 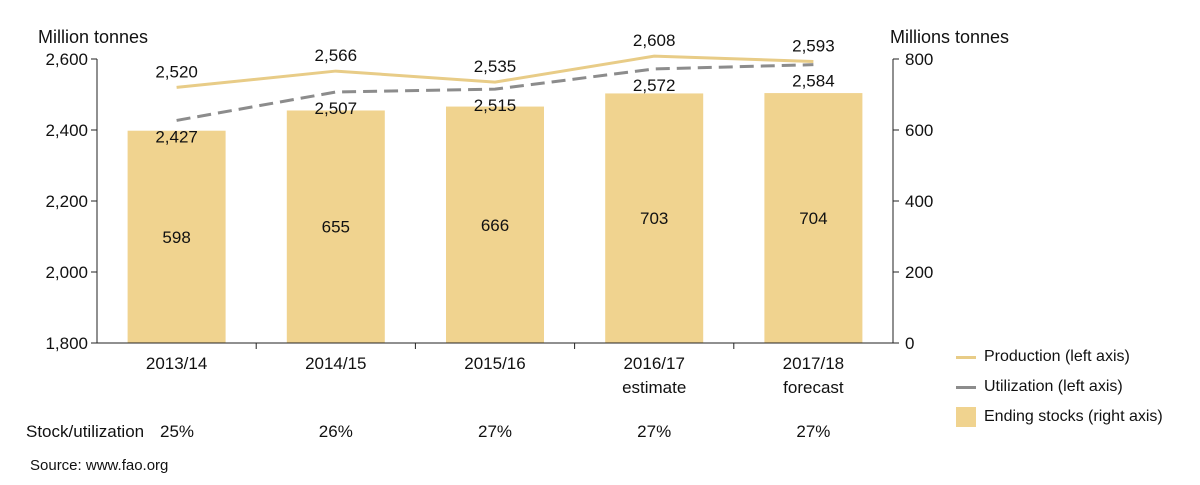 I want to click on stock-utilization-value-3: 27%, so click(x=654, y=431).